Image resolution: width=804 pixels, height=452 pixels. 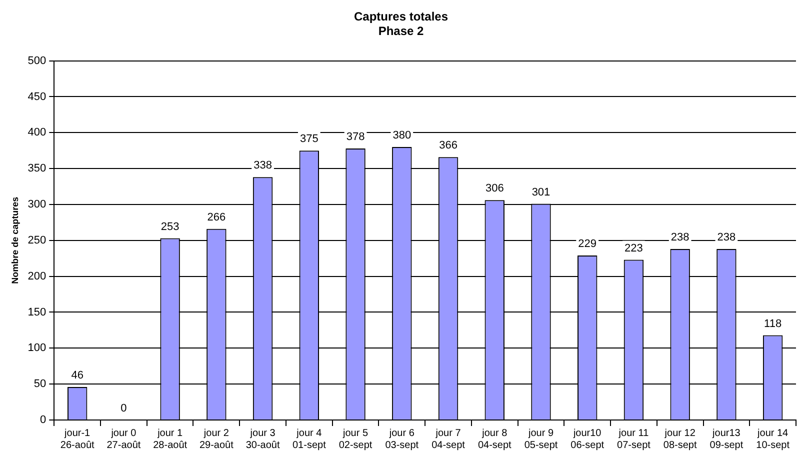 I want to click on y-tick-label: 400, so click(x=37, y=132).